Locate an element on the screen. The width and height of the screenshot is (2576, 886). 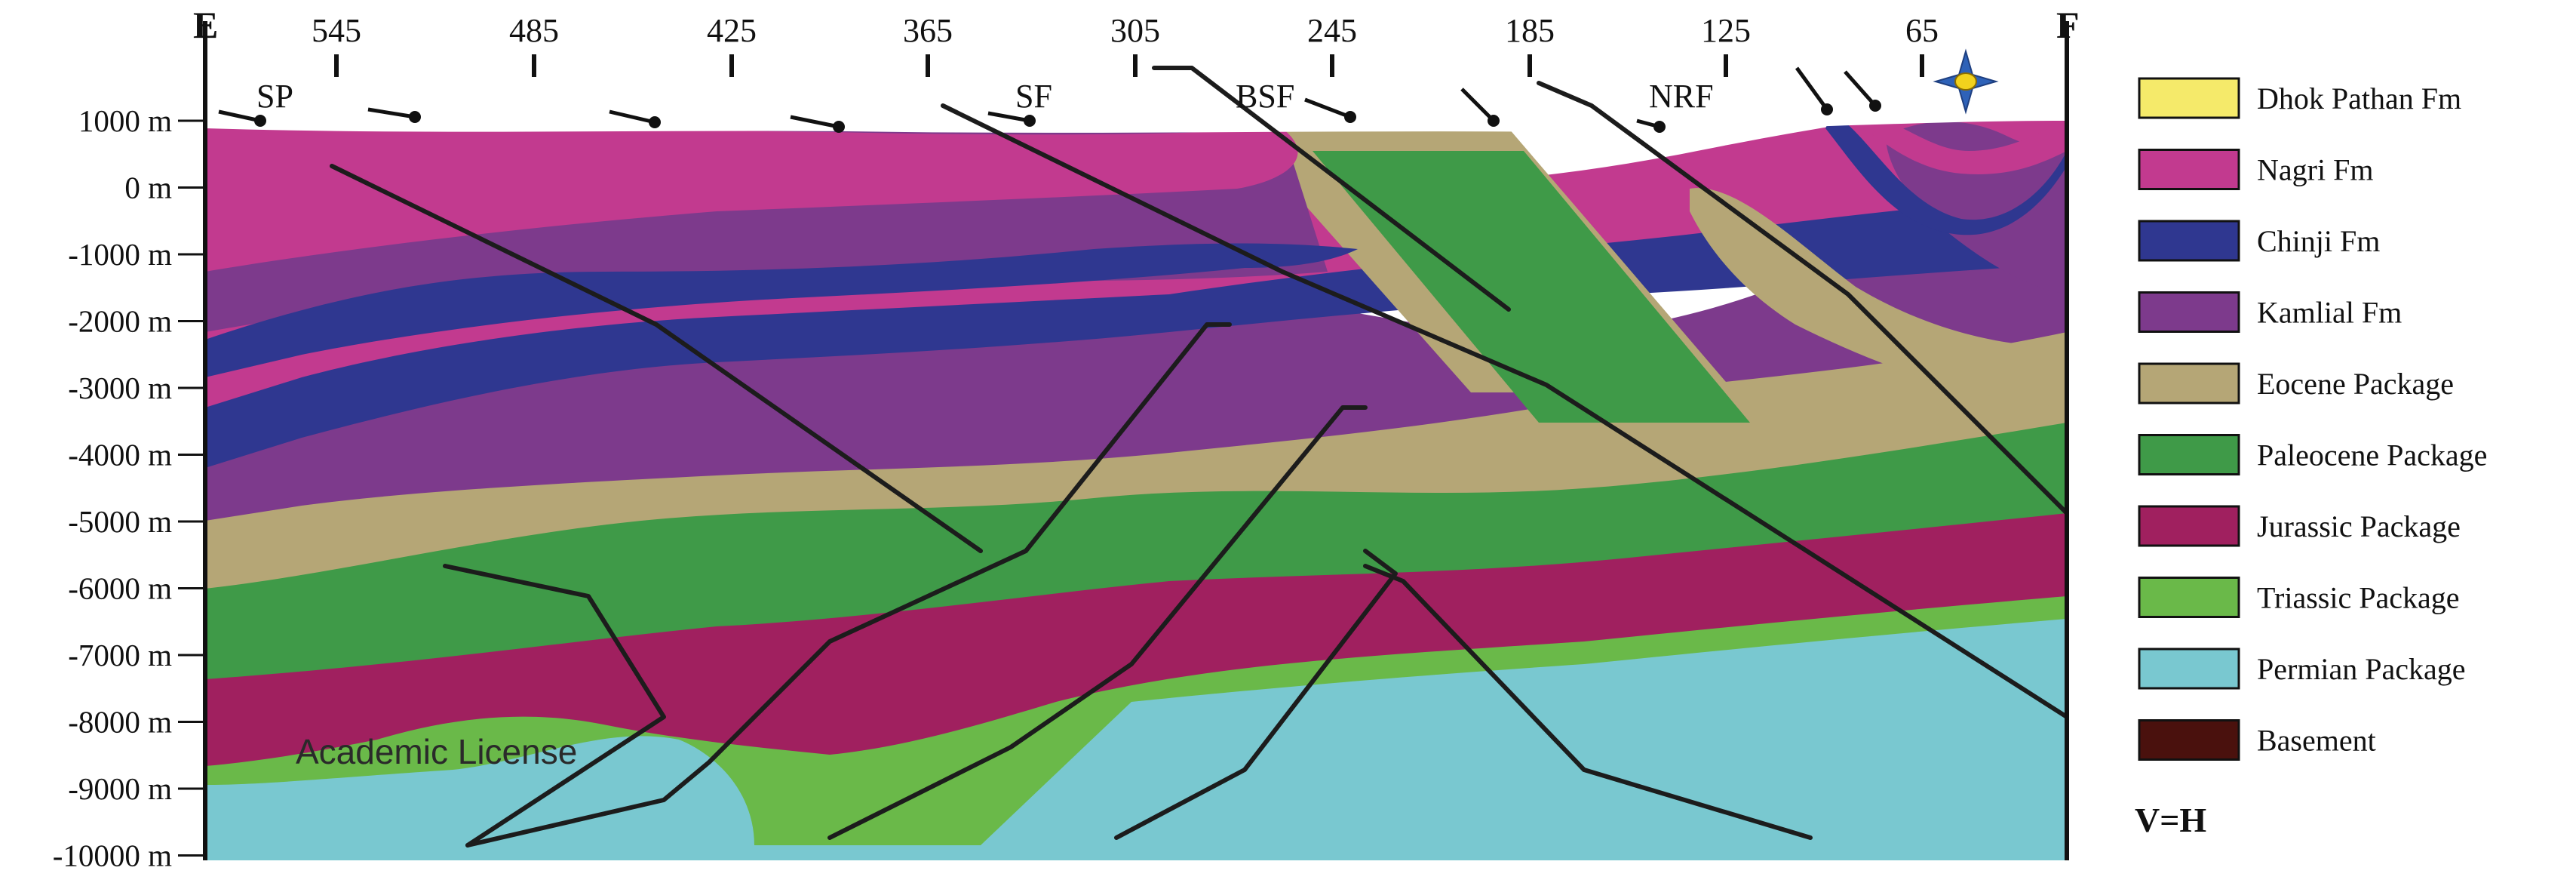
depth-label: -5000 m is located at coordinates (120, 522).